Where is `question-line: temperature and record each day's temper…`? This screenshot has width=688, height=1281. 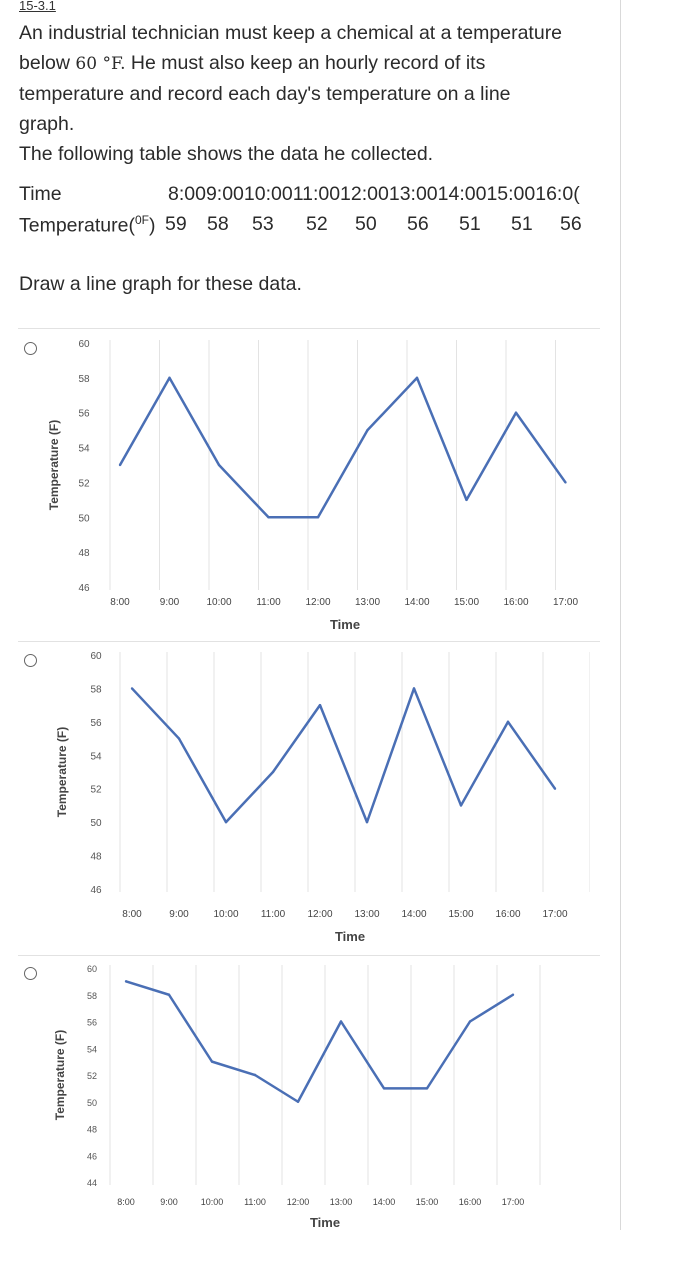
question-line: temperature and record each day's temper… is located at coordinates (265, 94).